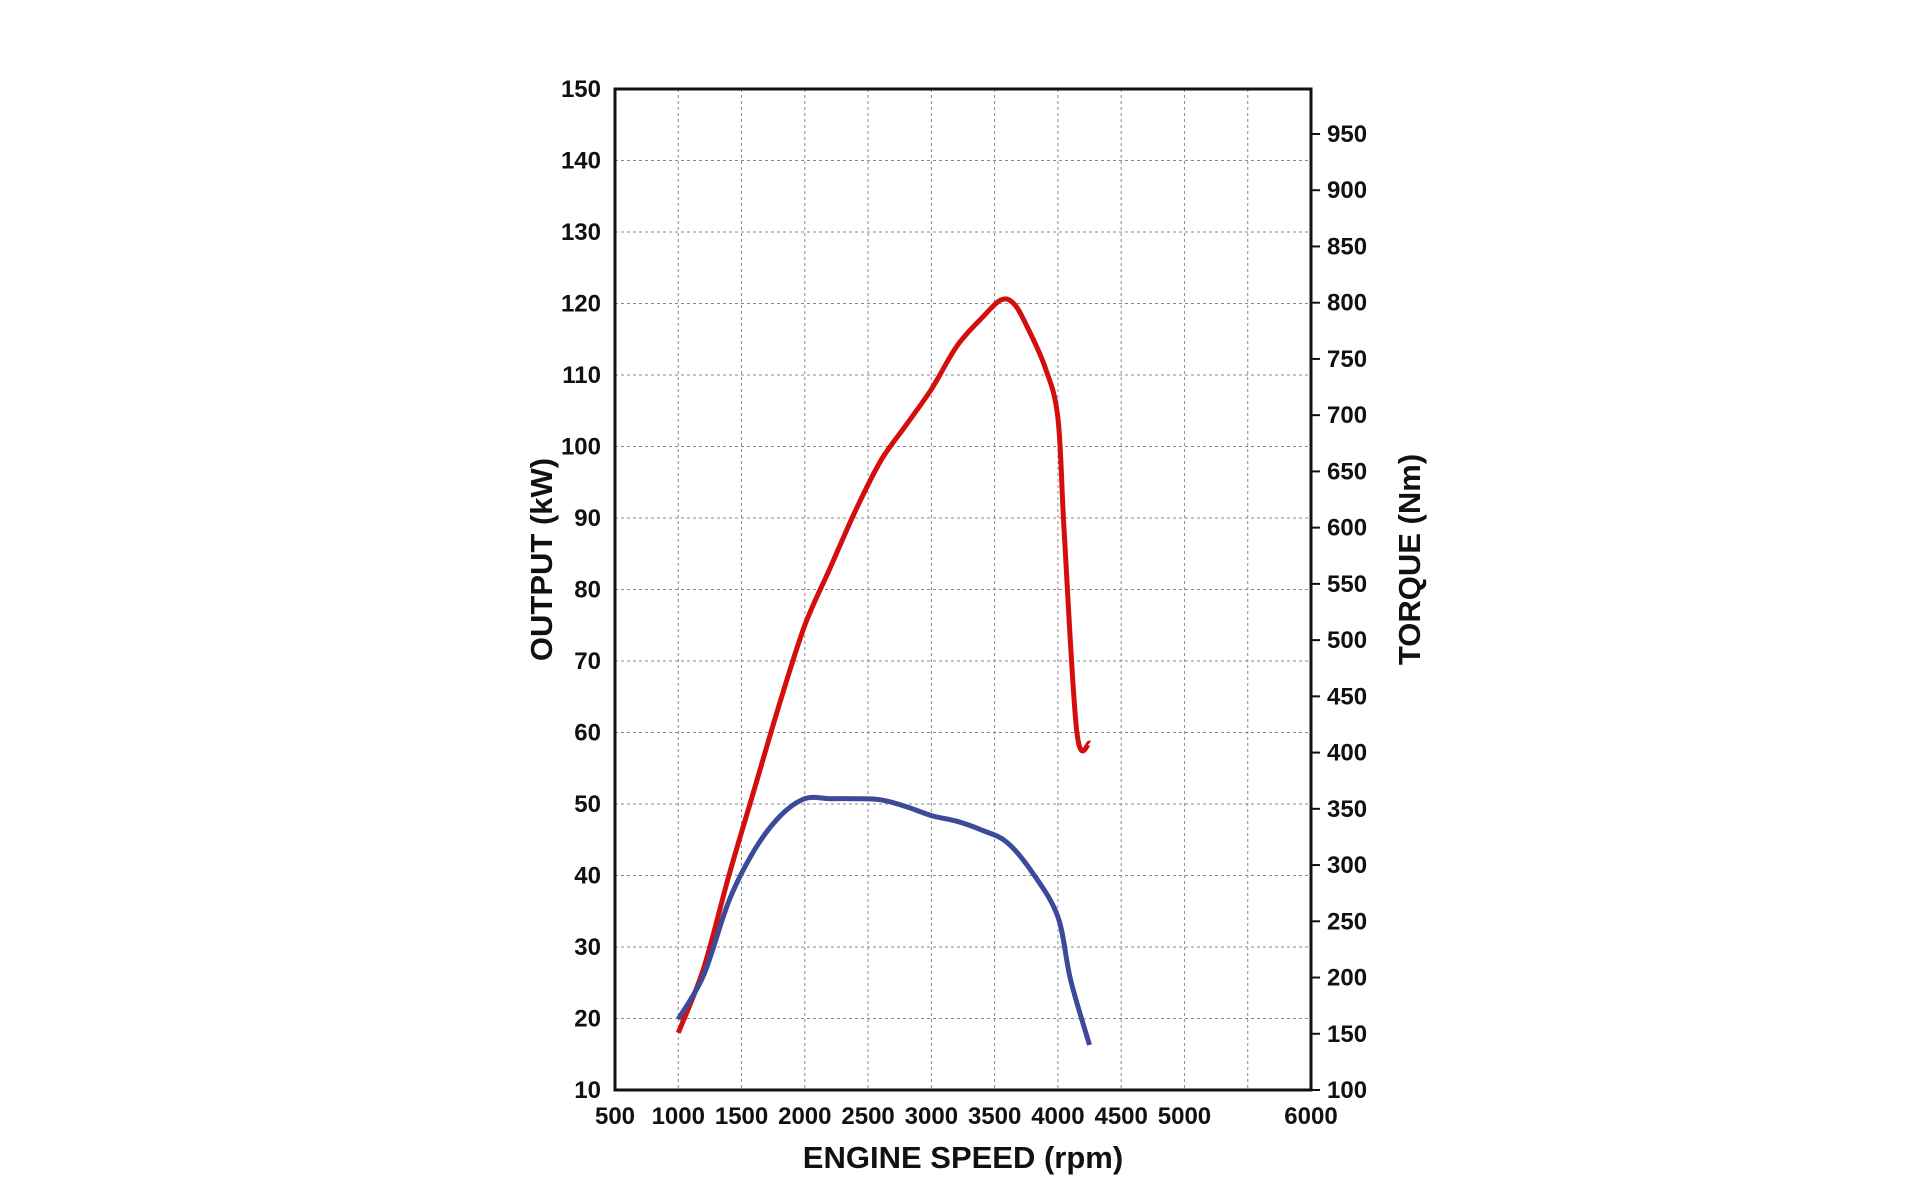 Image resolution: width=1920 pixels, height=1200 pixels. I want to click on y-tick-label: 110, so click(581, 375).